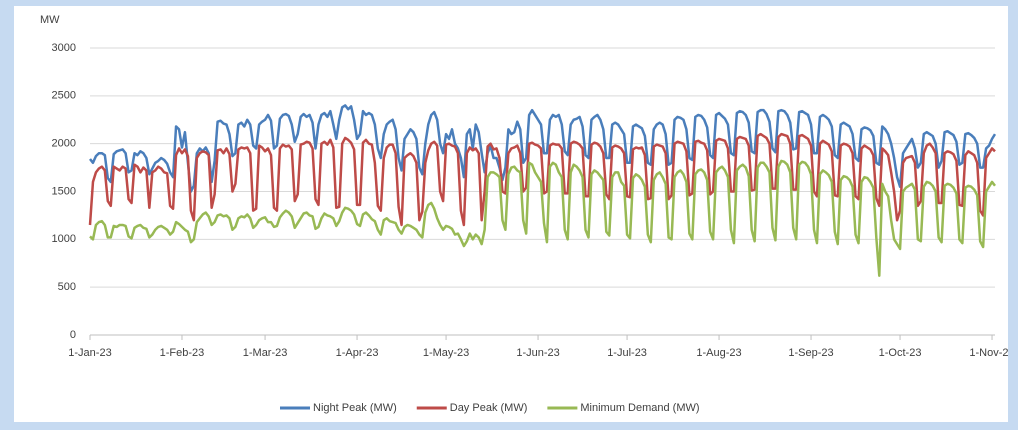 The height and width of the screenshot is (430, 1018). I want to click on legend-label: Minimum Demand (MW), so click(639, 408).